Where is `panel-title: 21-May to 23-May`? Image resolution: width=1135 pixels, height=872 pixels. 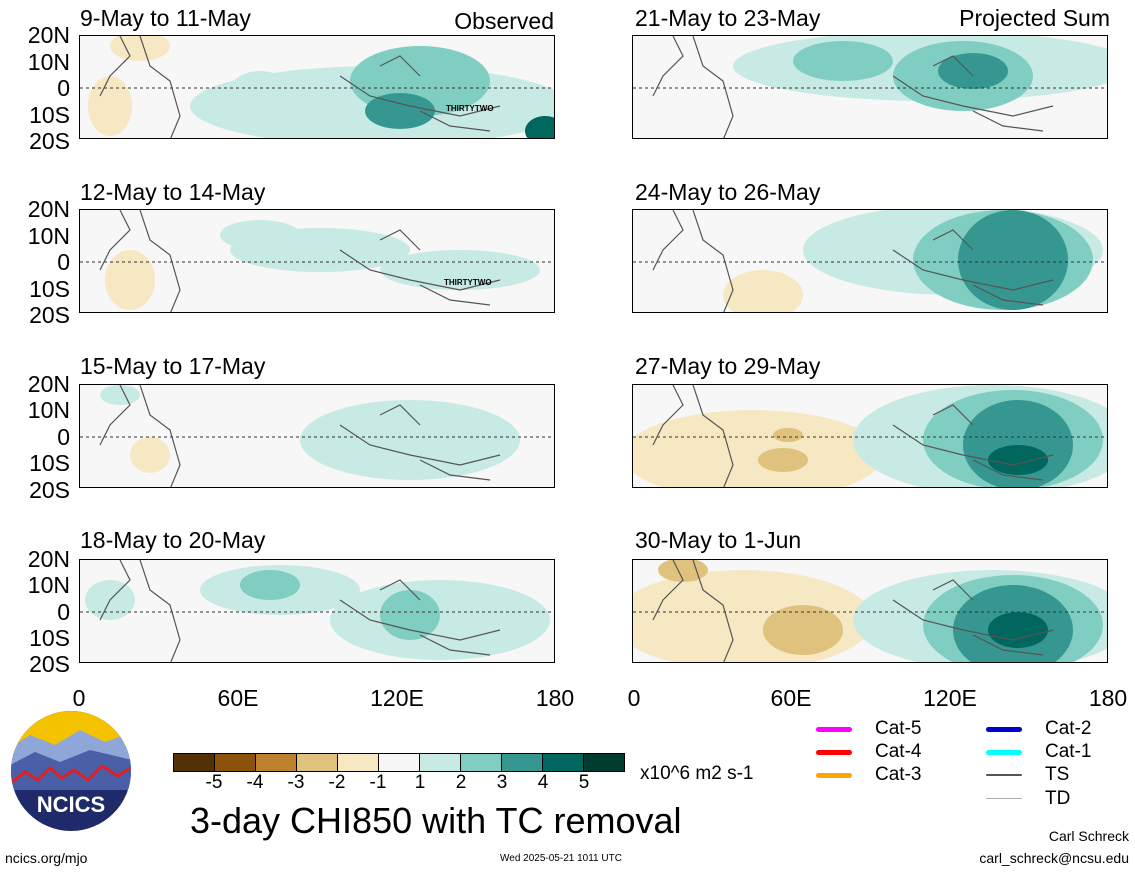
panel-title: 21-May to 23-May is located at coordinates (728, 18).